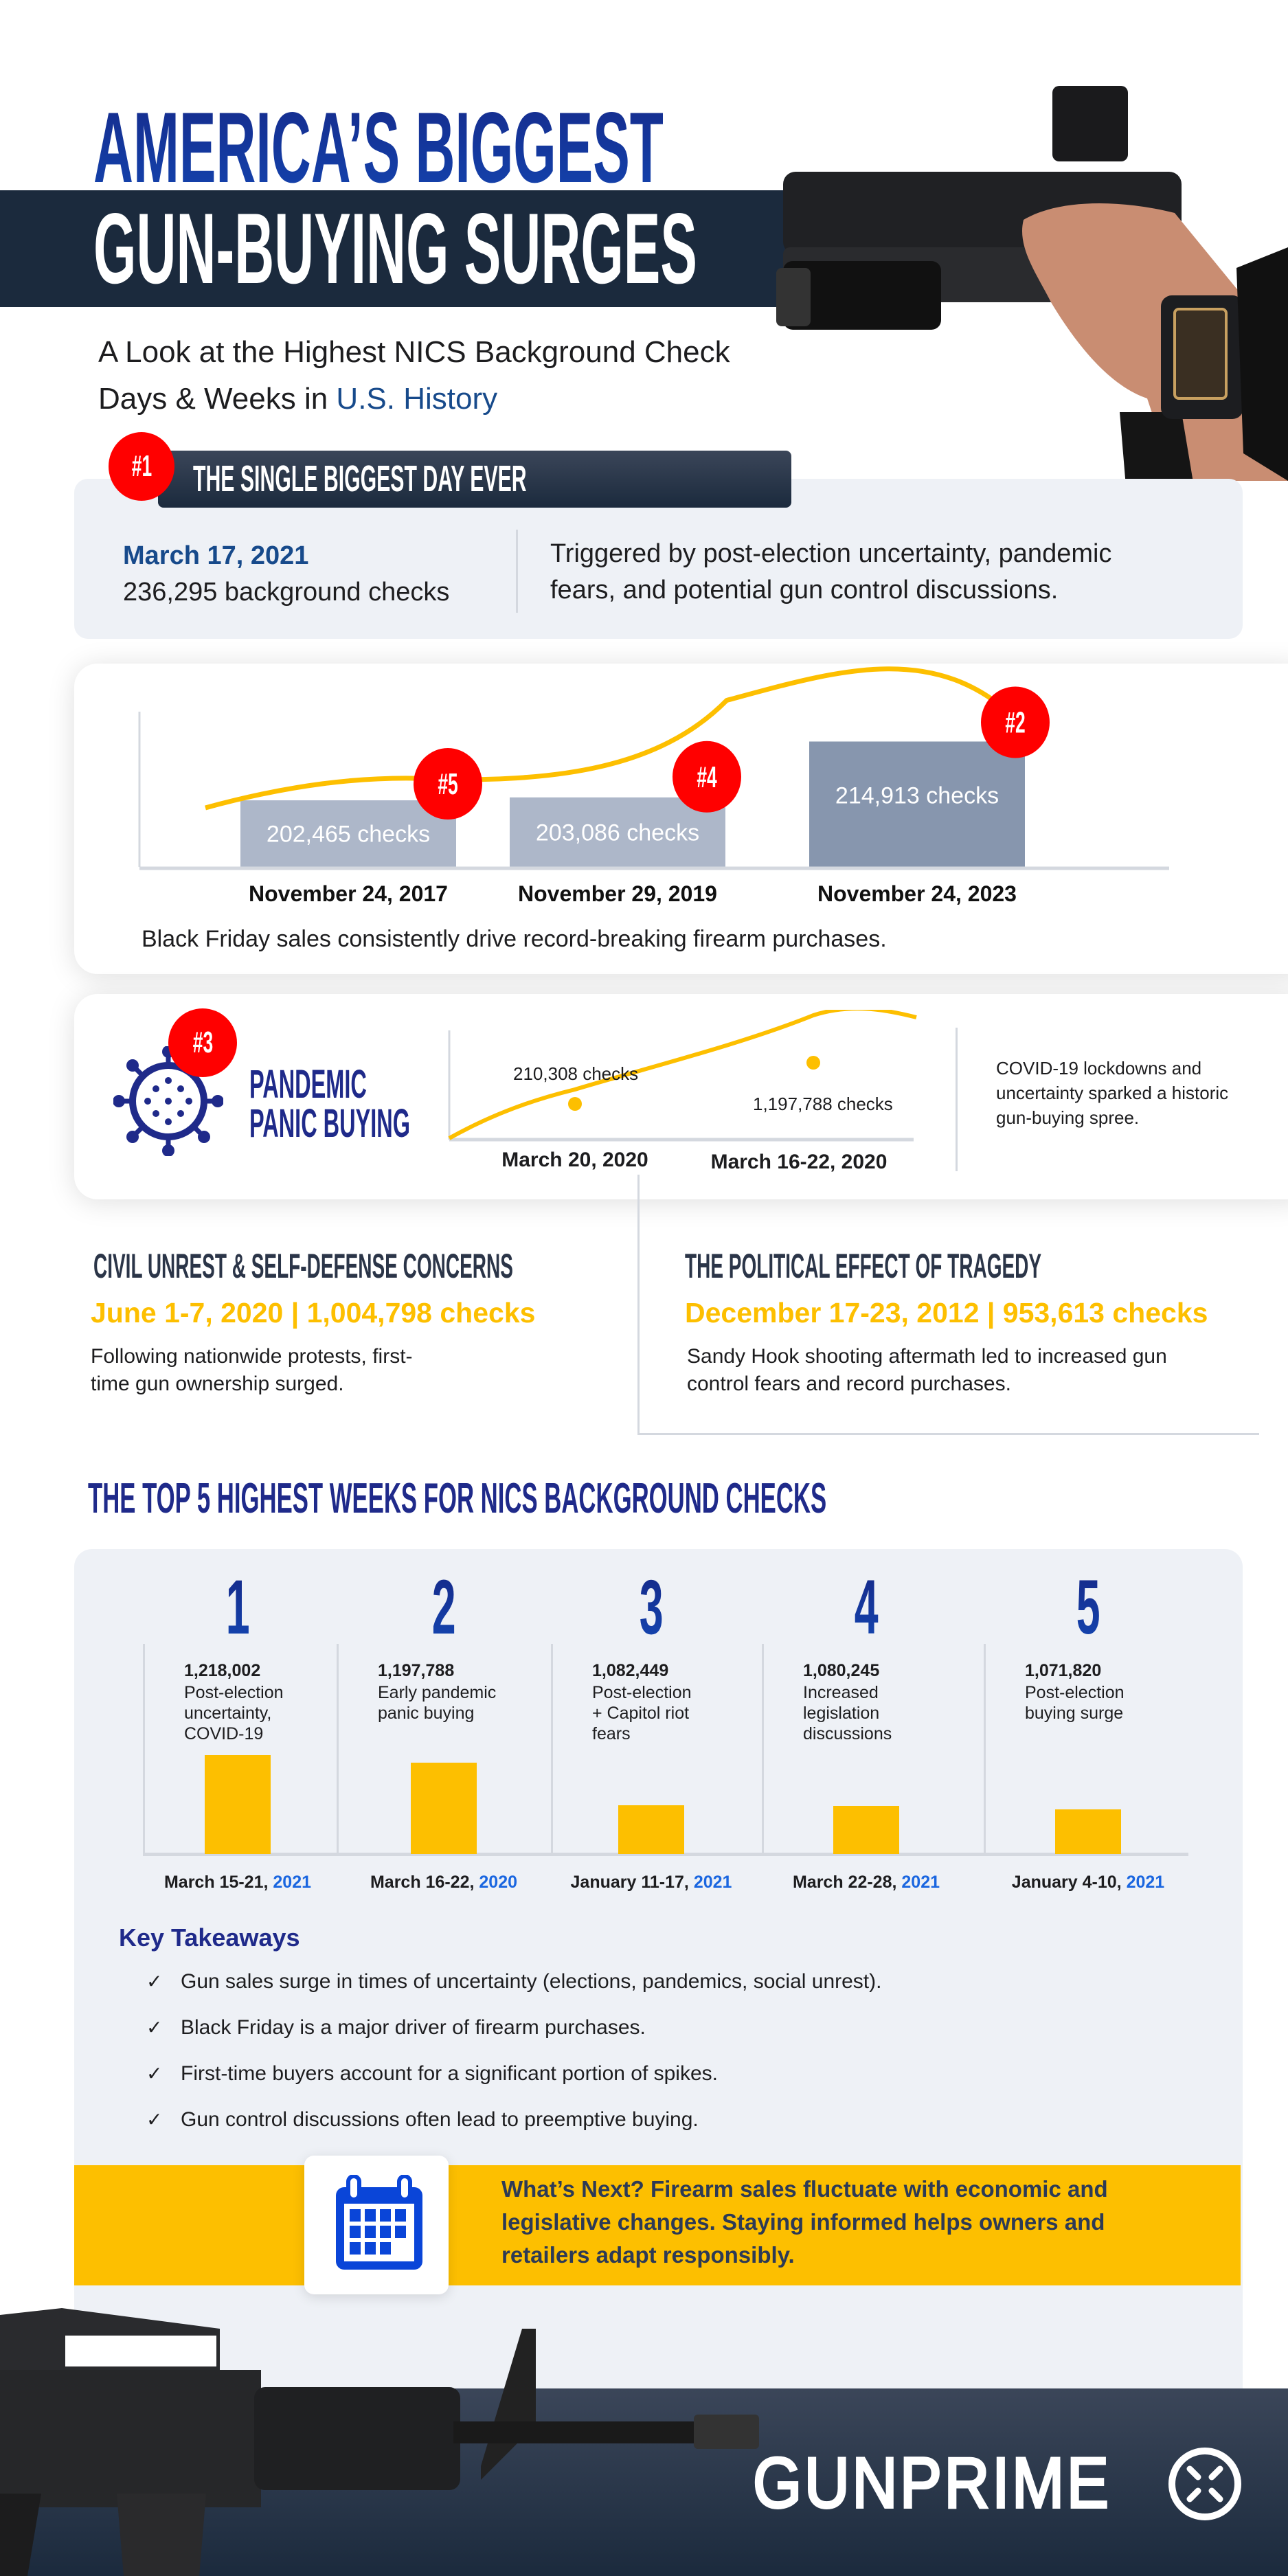 Image resolution: width=1288 pixels, height=2576 pixels. What do you see at coordinates (217, 1383) in the screenshot?
I see `civil-unrest-description-line2: time gun ownership surged.` at bounding box center [217, 1383].